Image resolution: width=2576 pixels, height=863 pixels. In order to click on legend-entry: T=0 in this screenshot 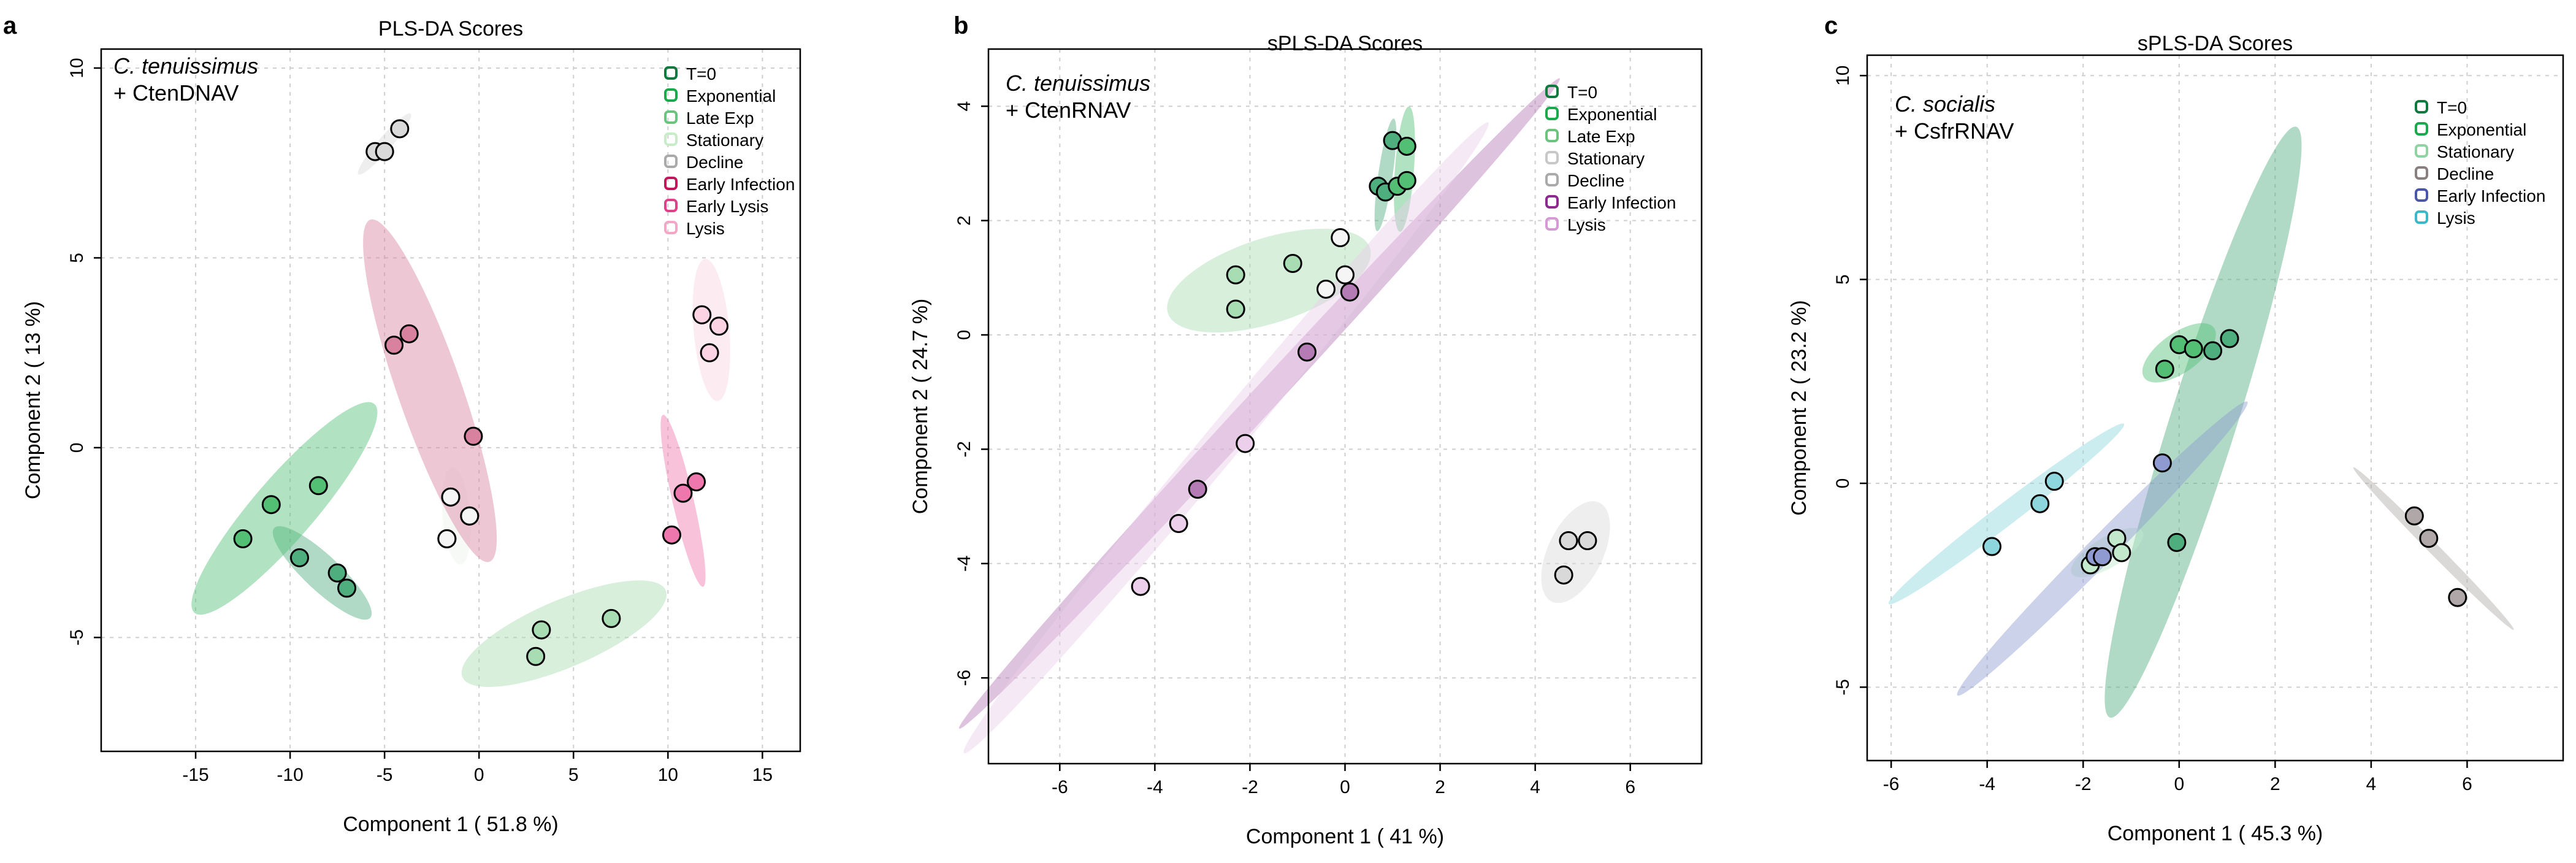, I will do `click(701, 73)`.